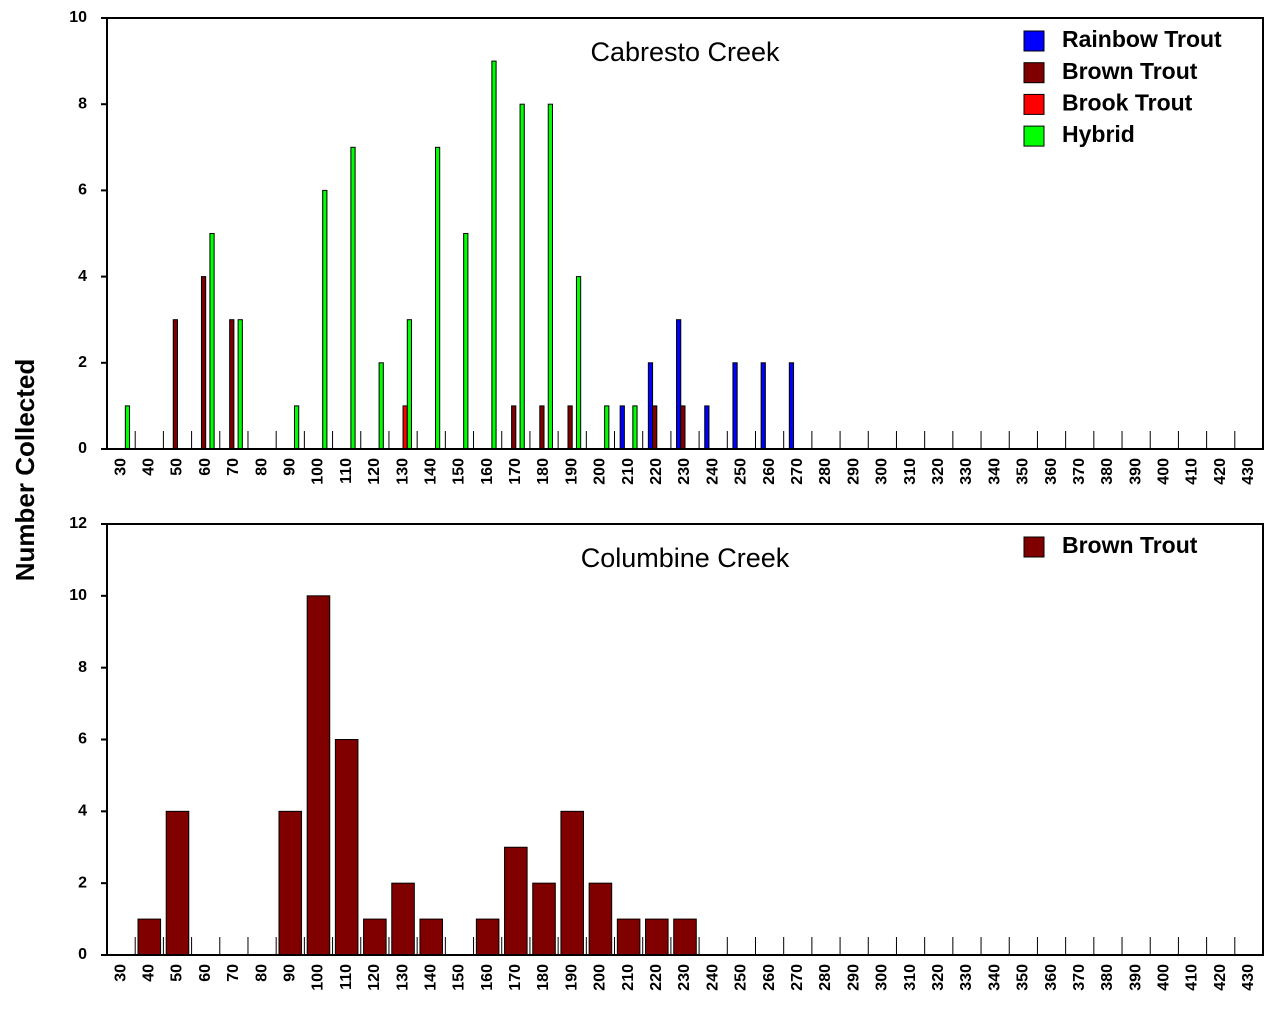 The height and width of the screenshot is (1015, 1267). What do you see at coordinates (685, 558) in the screenshot?
I see `chart-title: Columbine Creek` at bounding box center [685, 558].